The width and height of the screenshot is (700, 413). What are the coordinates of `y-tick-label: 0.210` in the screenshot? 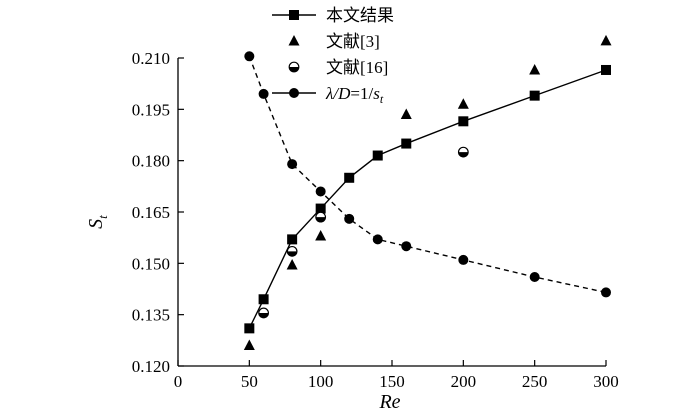 It's located at (151, 58).